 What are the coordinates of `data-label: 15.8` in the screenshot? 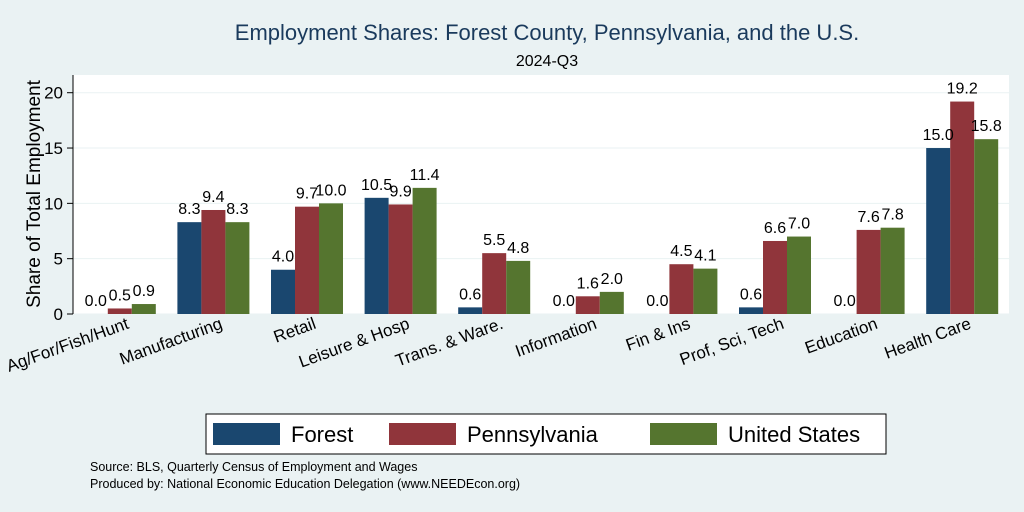 It's located at (986, 126).